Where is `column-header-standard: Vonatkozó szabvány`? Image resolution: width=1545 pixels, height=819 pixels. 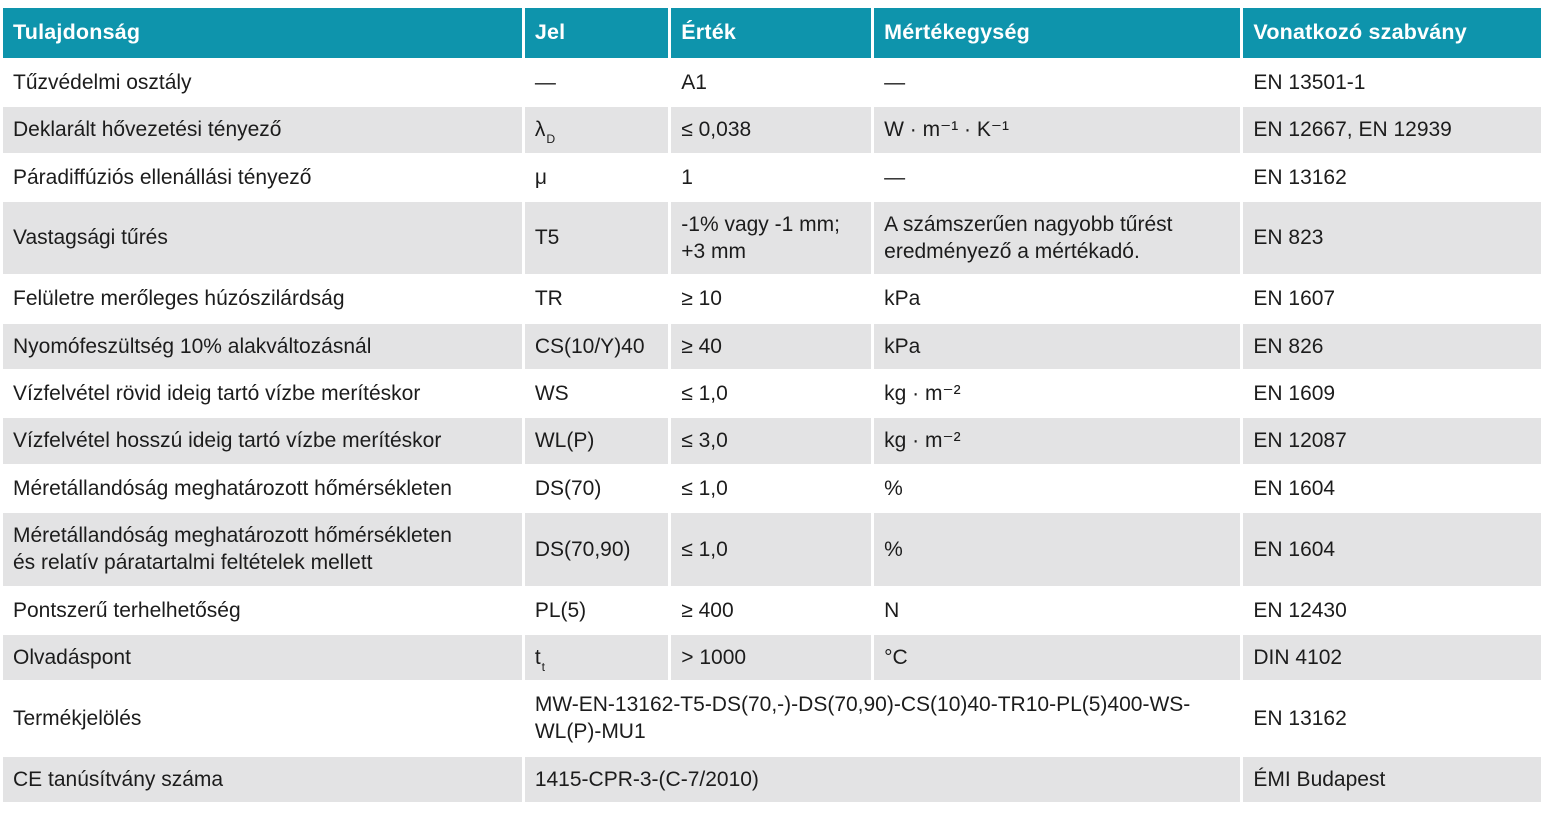 column-header-standard: Vonatkozó szabvány is located at coordinates (1392, 33).